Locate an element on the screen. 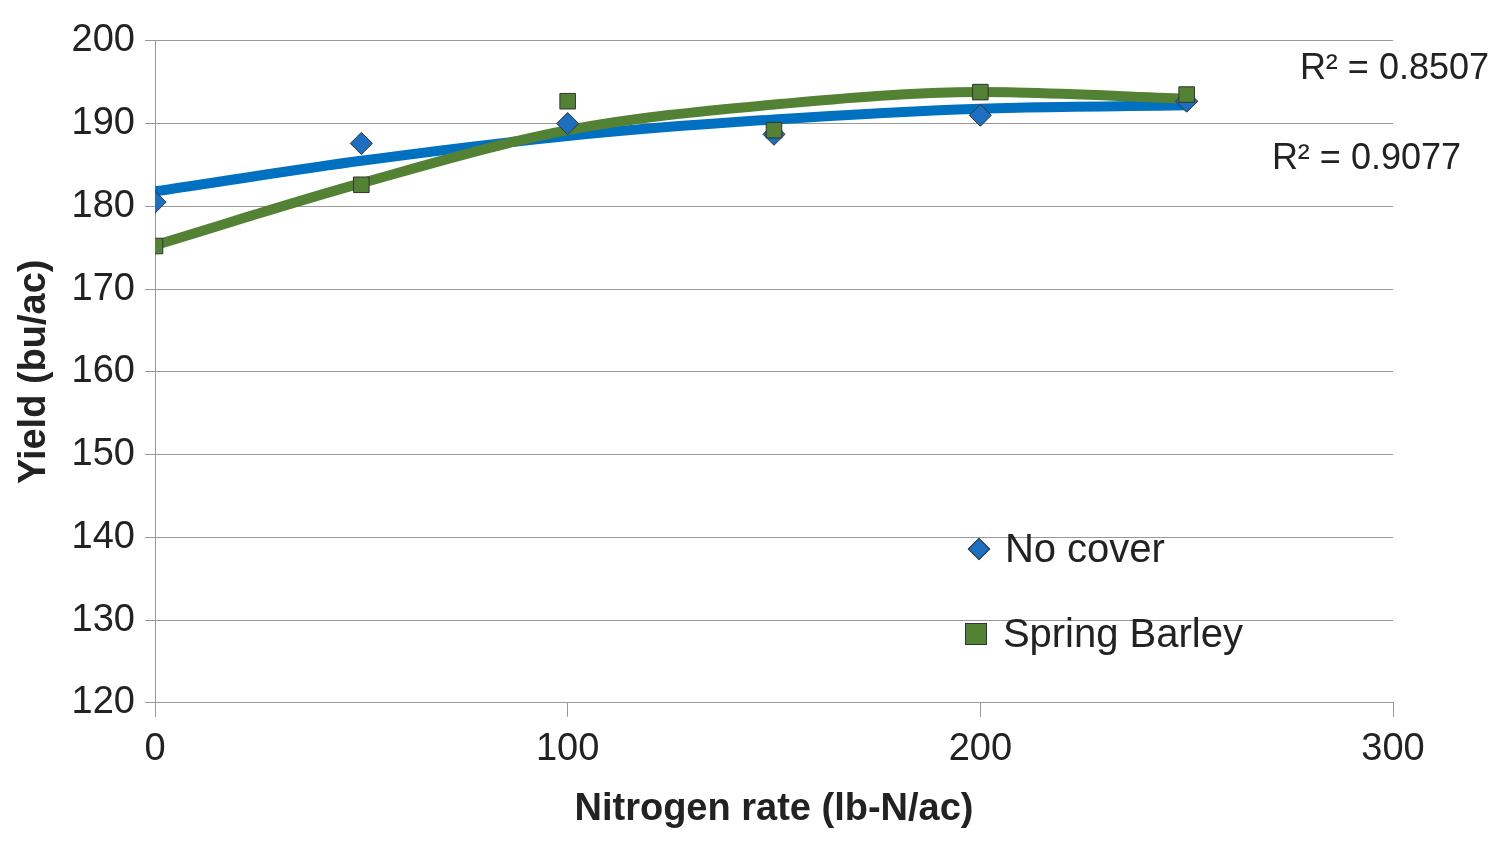  y-tick-label: 140 is located at coordinates (103, 534).